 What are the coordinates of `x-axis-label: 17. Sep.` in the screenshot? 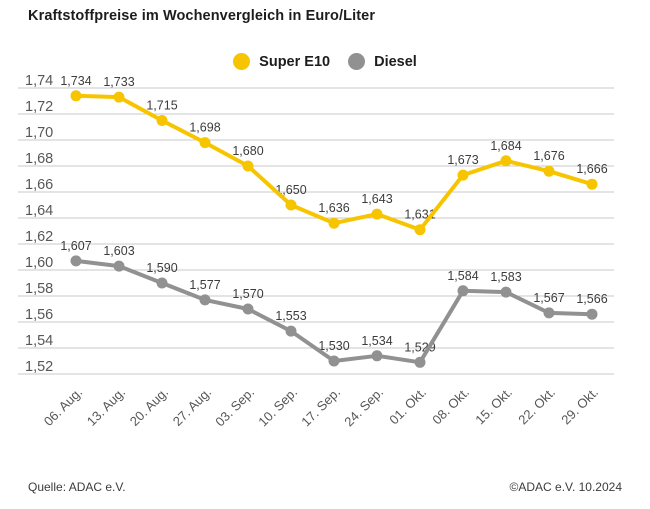 It's located at (320, 407).